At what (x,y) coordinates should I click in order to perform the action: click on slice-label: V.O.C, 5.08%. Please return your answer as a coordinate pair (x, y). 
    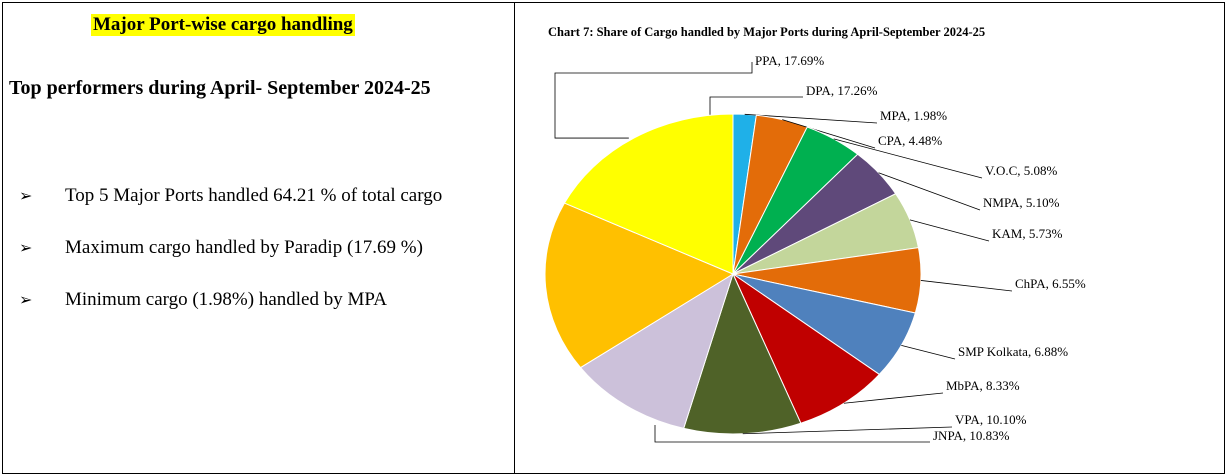
    Looking at the image, I should click on (1021, 170).